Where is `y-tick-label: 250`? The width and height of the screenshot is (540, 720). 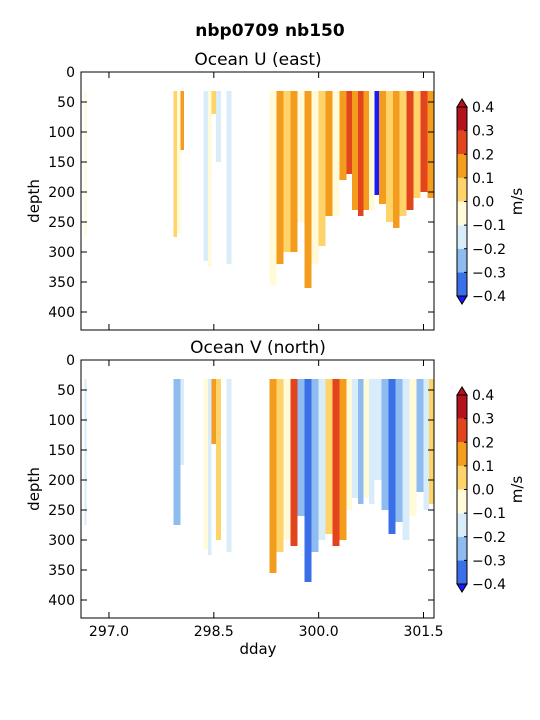
y-tick-label: 250 is located at coordinates (61, 223).